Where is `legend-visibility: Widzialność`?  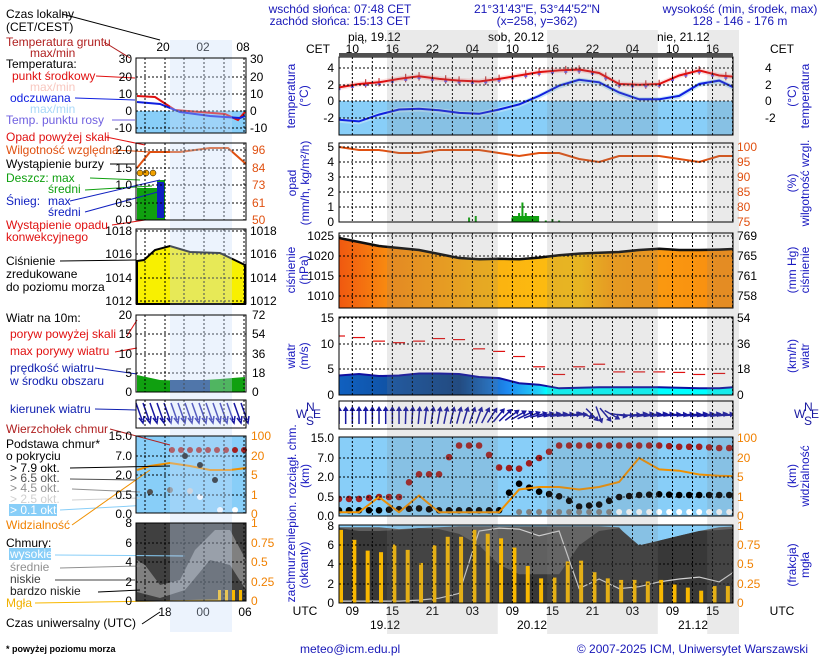 legend-visibility: Widzialność is located at coordinates (38, 525).